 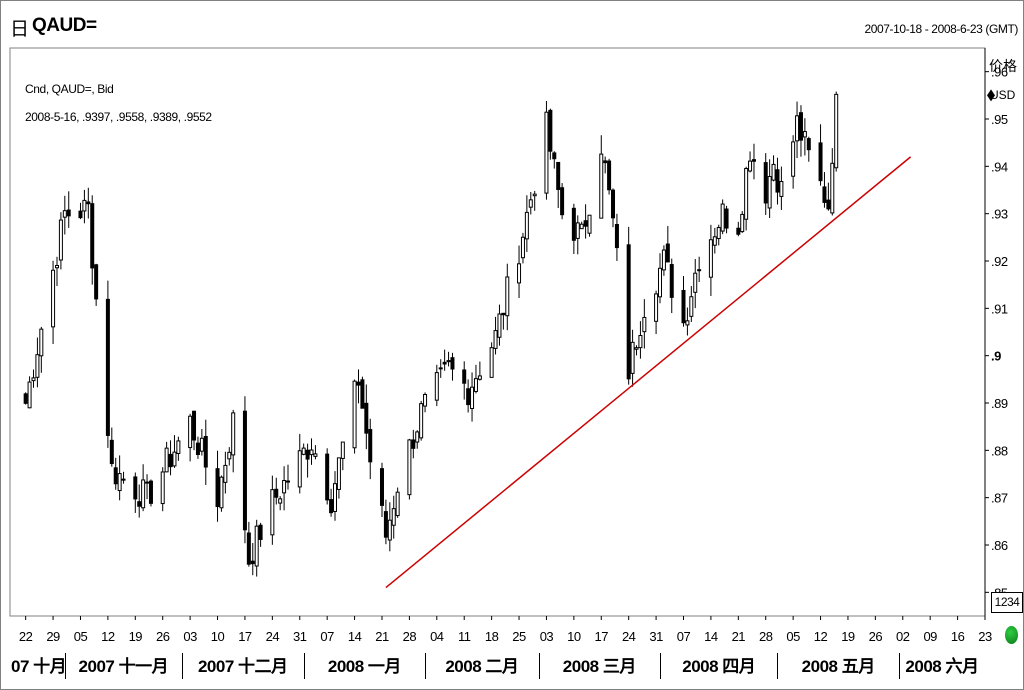 I want to click on period-icon: 日, so click(x=20, y=29).